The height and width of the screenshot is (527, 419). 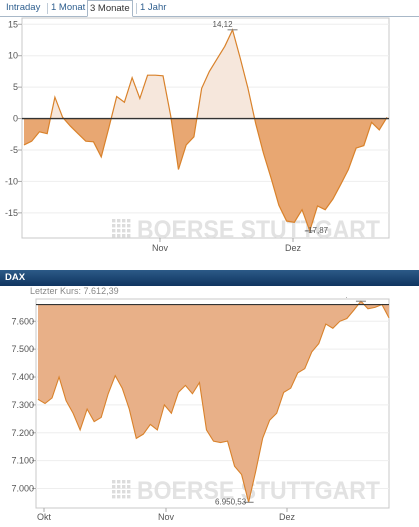 What do you see at coordinates (209, 8) in the screenshot?
I see `timeframe-tabs: Intraday 1 Monat 3 Monate 1 Jahr` at bounding box center [209, 8].